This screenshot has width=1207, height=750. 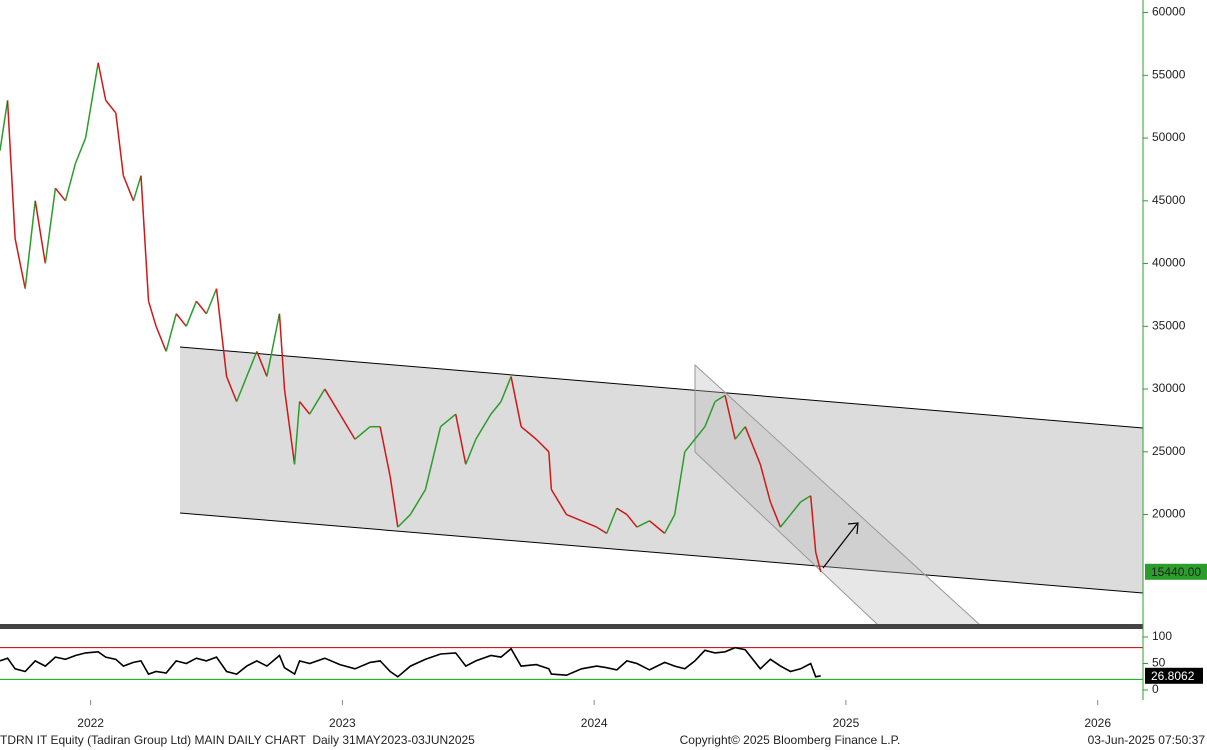 I want to click on channel-top, so click(x=661, y=387).